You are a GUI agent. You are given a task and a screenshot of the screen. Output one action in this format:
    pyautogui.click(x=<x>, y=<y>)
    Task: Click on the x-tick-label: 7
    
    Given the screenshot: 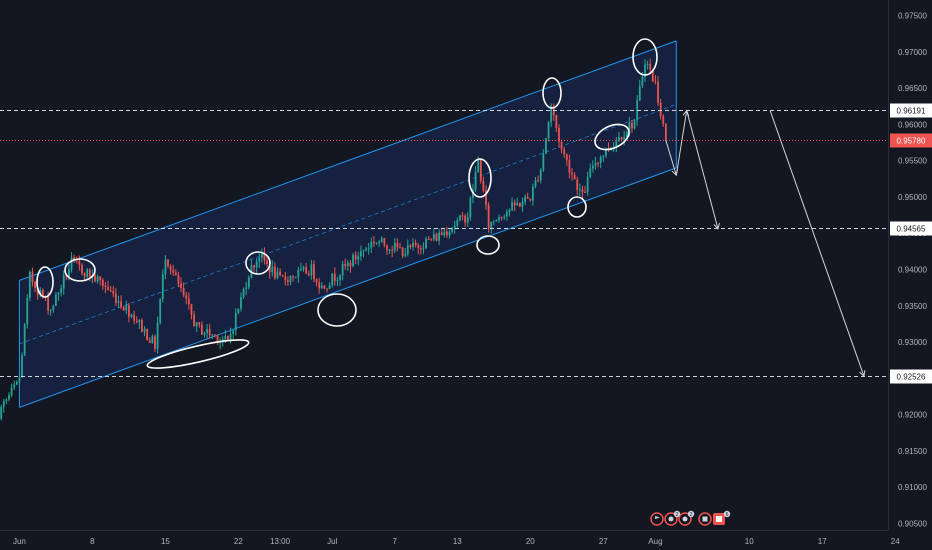 What is the action you would take?
    pyautogui.click(x=395, y=541)
    